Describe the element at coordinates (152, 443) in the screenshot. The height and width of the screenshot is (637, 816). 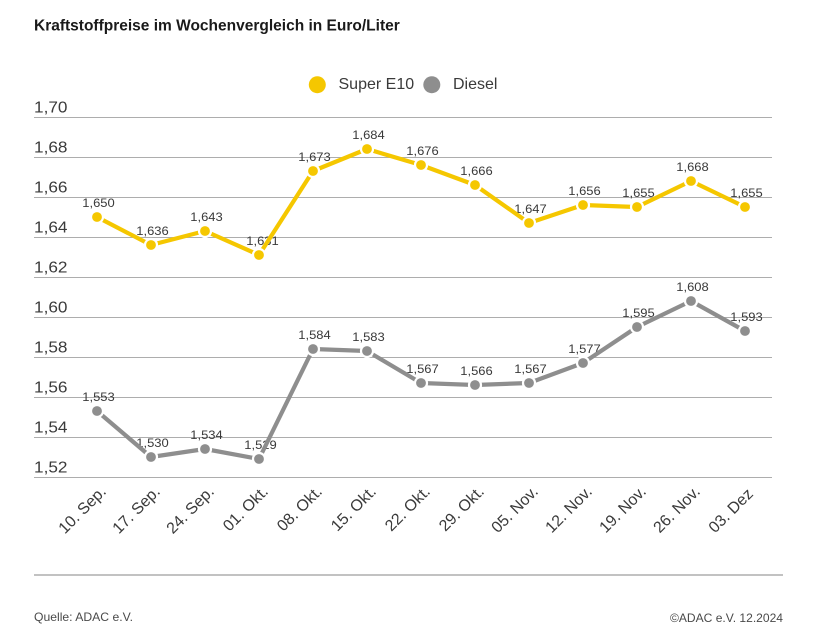
I see `svg-text: 1,530` at that location.